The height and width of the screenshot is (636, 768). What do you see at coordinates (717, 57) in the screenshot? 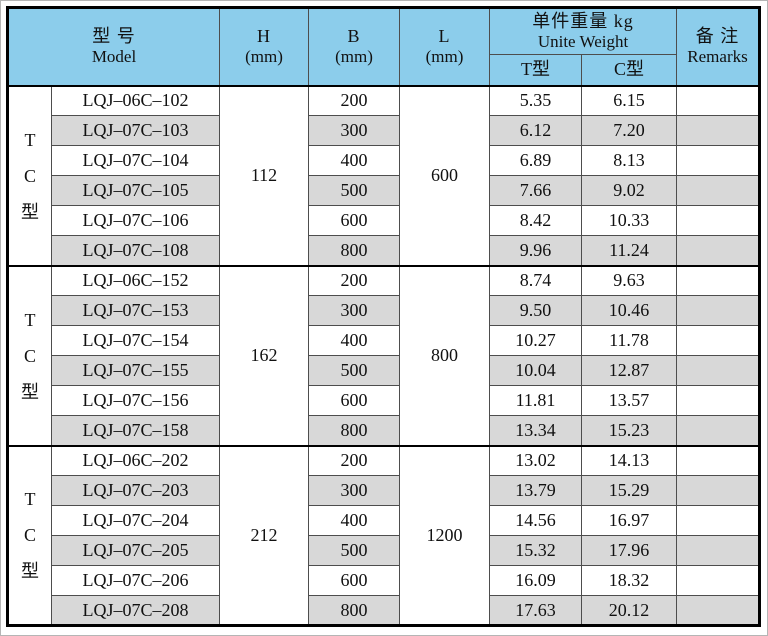
I see `header-remarks-en: Remarks` at bounding box center [717, 57].